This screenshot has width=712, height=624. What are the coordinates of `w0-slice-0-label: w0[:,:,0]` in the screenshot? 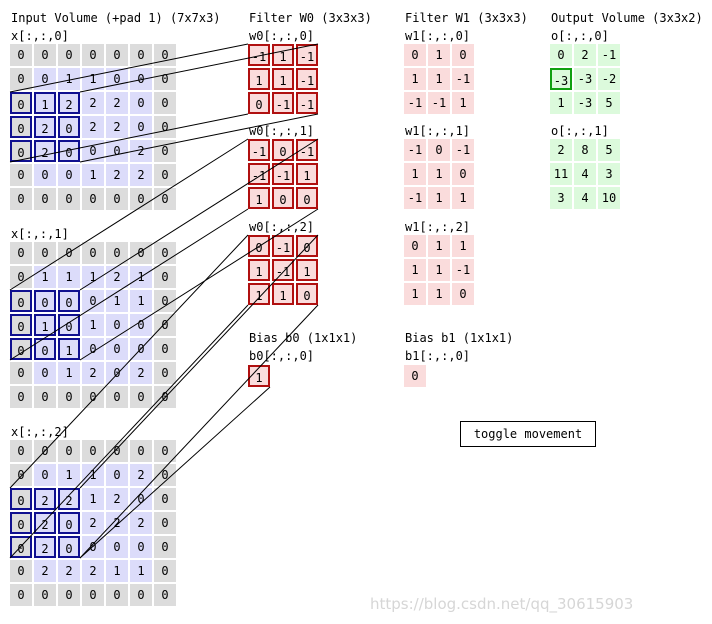 It's located at (282, 36).